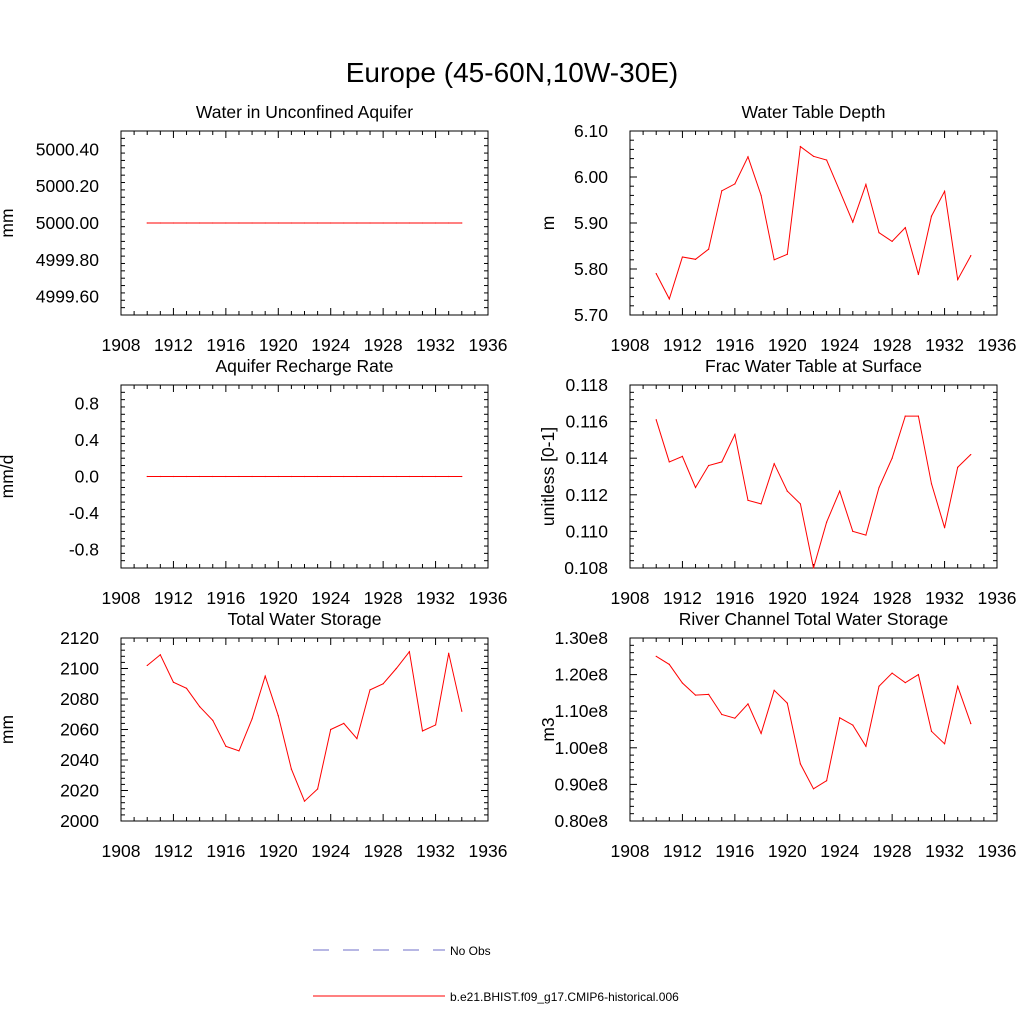  What do you see at coordinates (548, 223) in the screenshot?
I see `y-axis-label: m` at bounding box center [548, 223].